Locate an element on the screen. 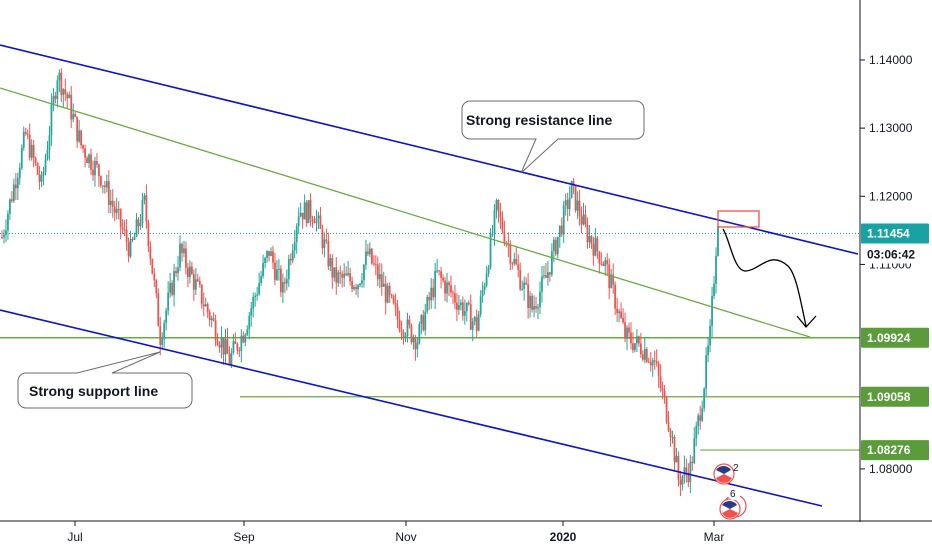 The width and height of the screenshot is (932, 550). x-tick-label: Mar is located at coordinates (714, 537).